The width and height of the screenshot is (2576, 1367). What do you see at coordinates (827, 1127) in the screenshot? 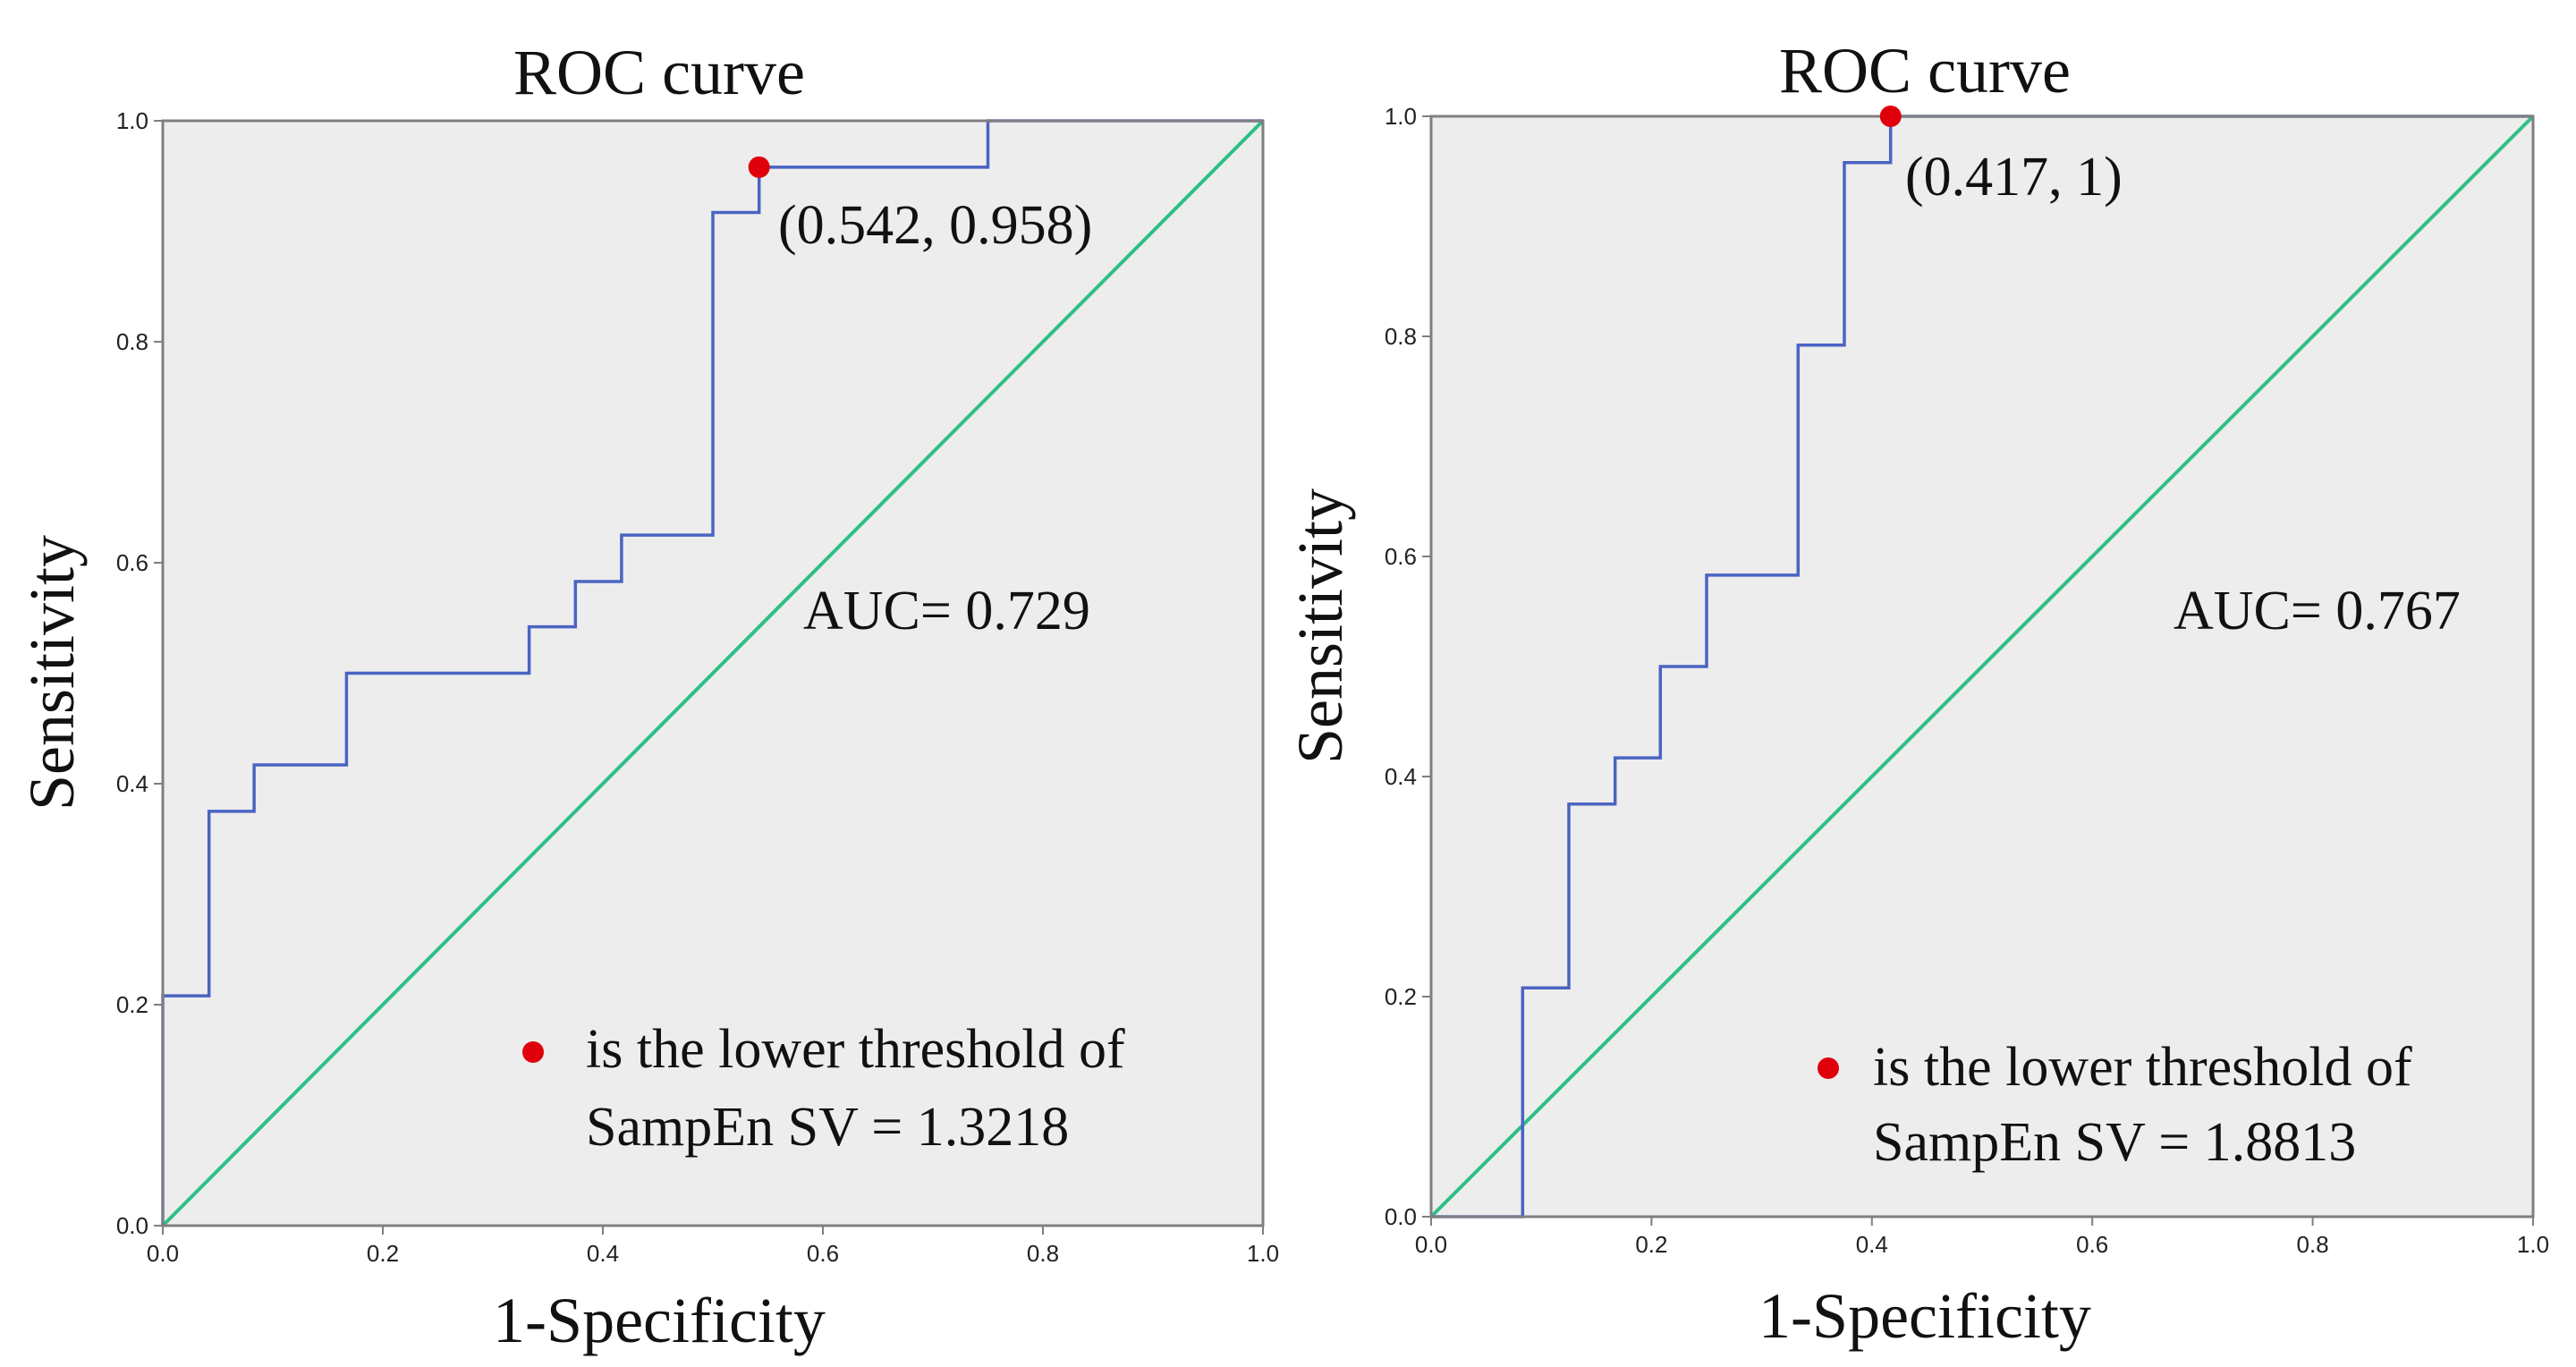
I see `legend-text-line2: SampEn SV = 1.3218` at bounding box center [827, 1127].